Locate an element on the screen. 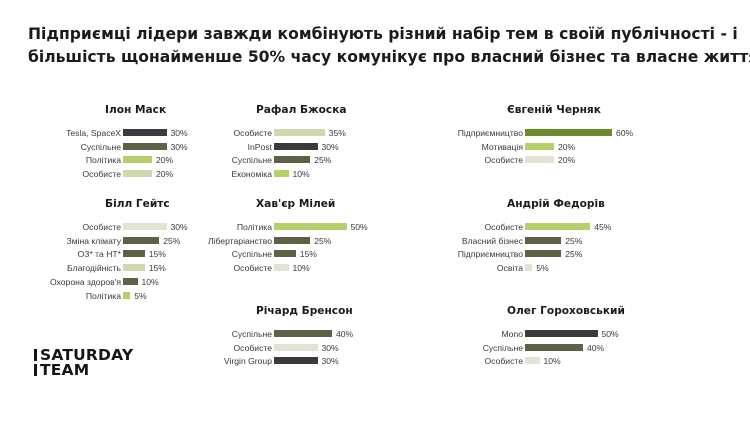 The width and height of the screenshot is (750, 422). bar-row: Економіка 10% is located at coordinates (291, 175).